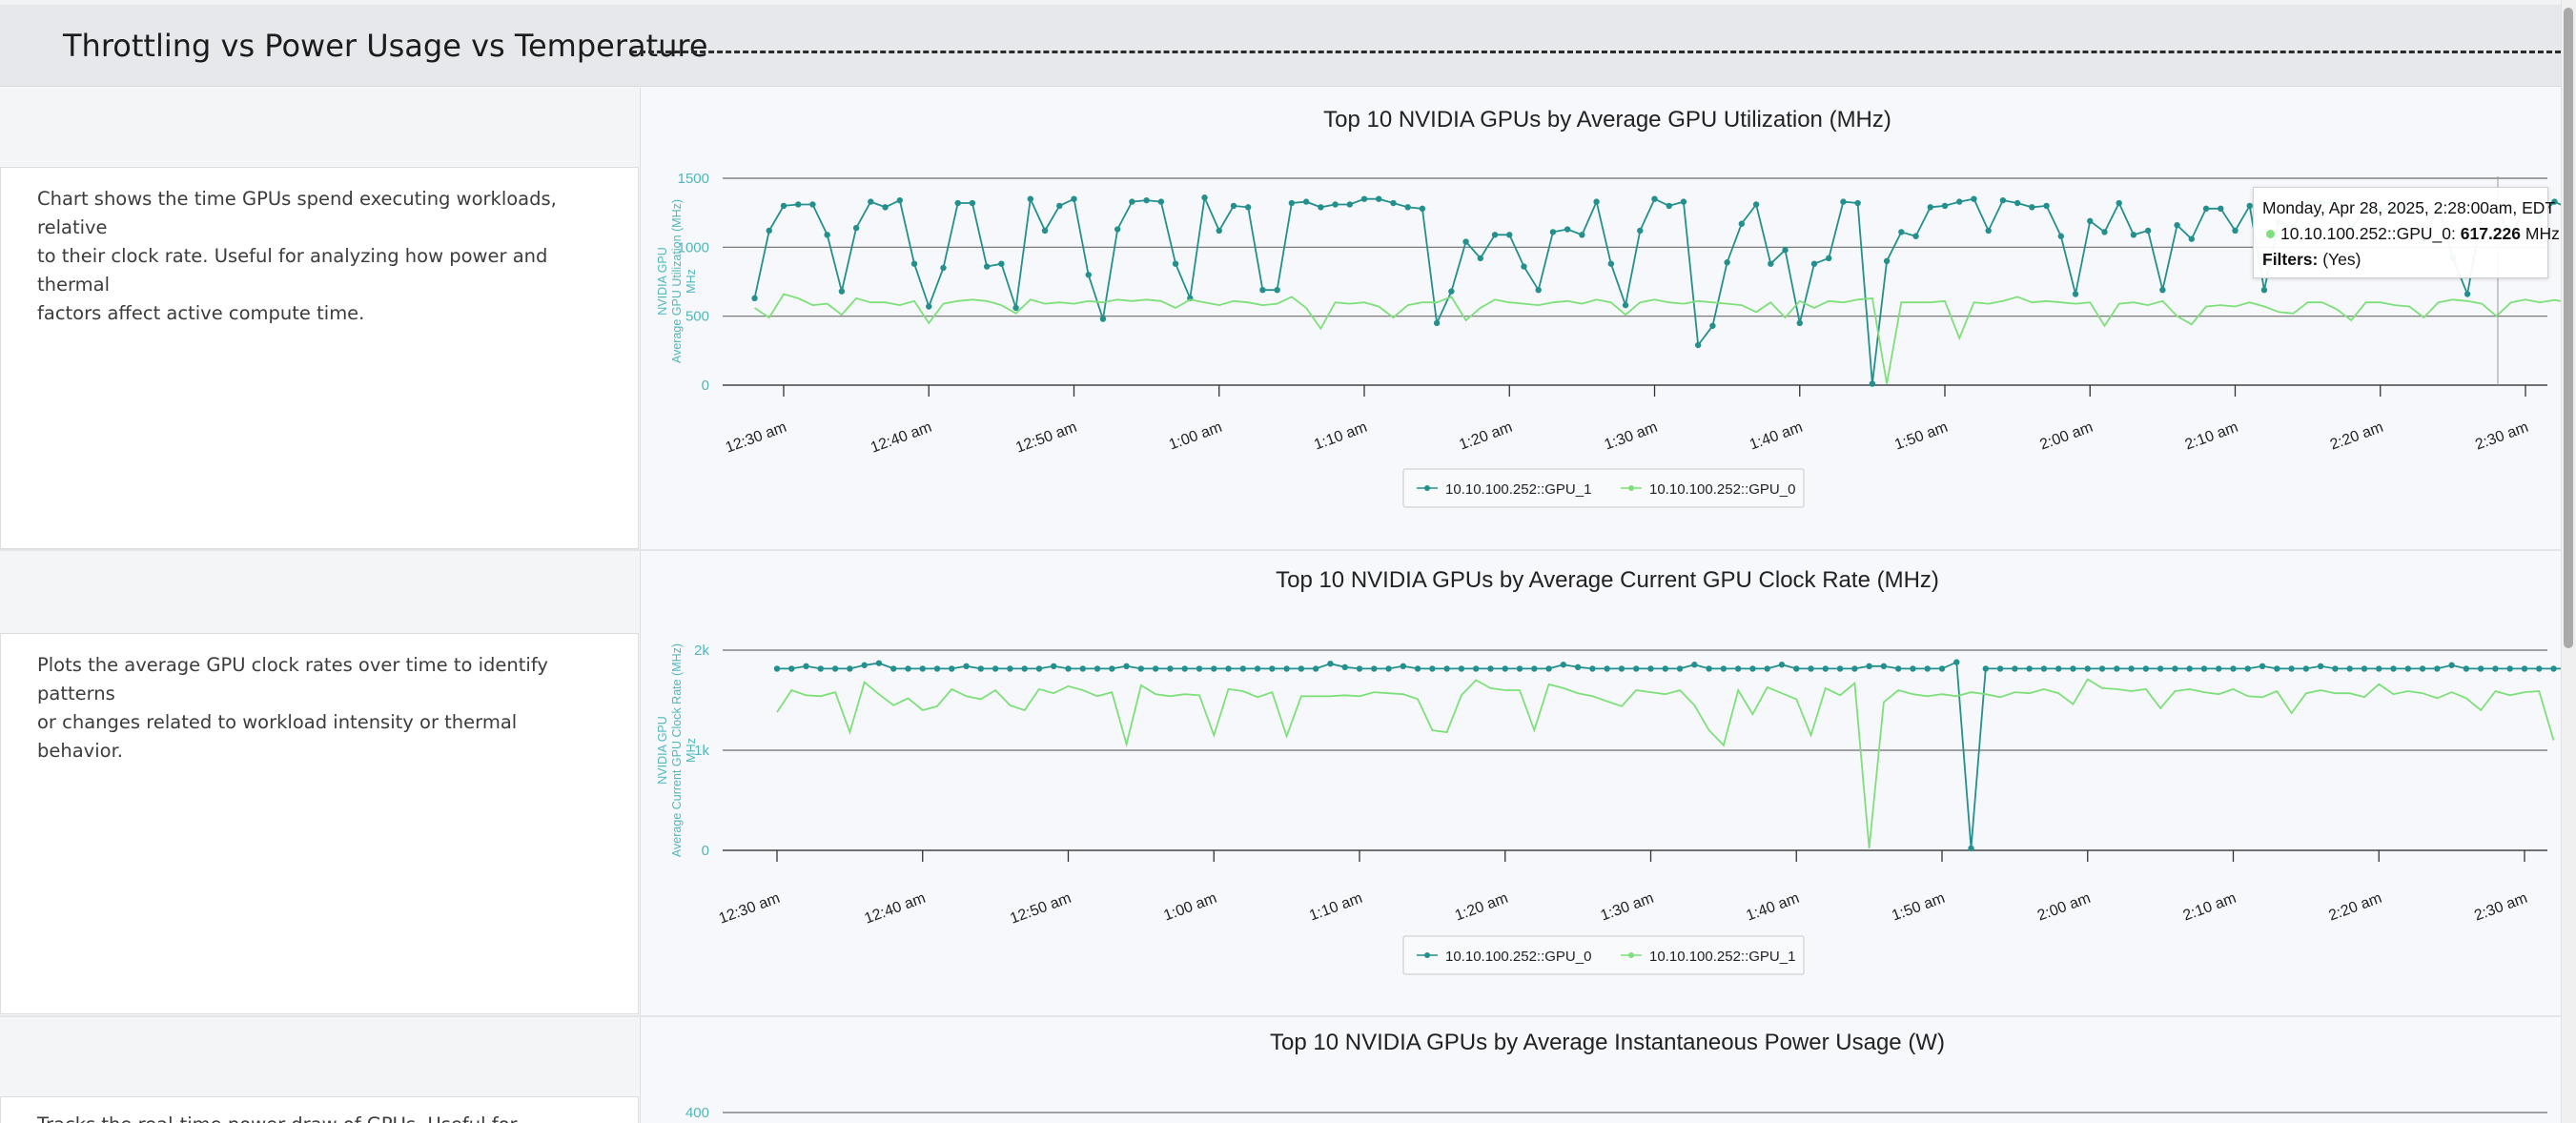  Describe the element at coordinates (2370, 234) in the screenshot. I see `tooltip-series-label: 10.10.100.252::GPU_0:` at that location.